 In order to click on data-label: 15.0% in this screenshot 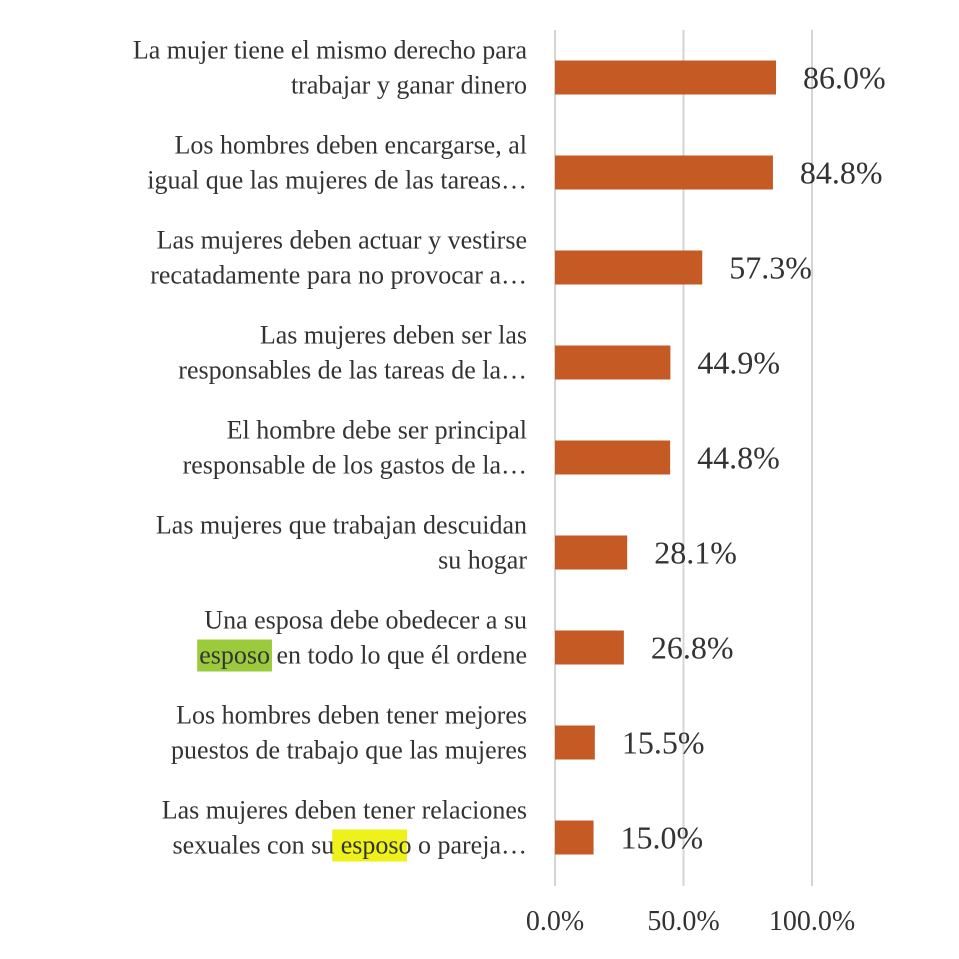, I will do `click(662, 838)`.